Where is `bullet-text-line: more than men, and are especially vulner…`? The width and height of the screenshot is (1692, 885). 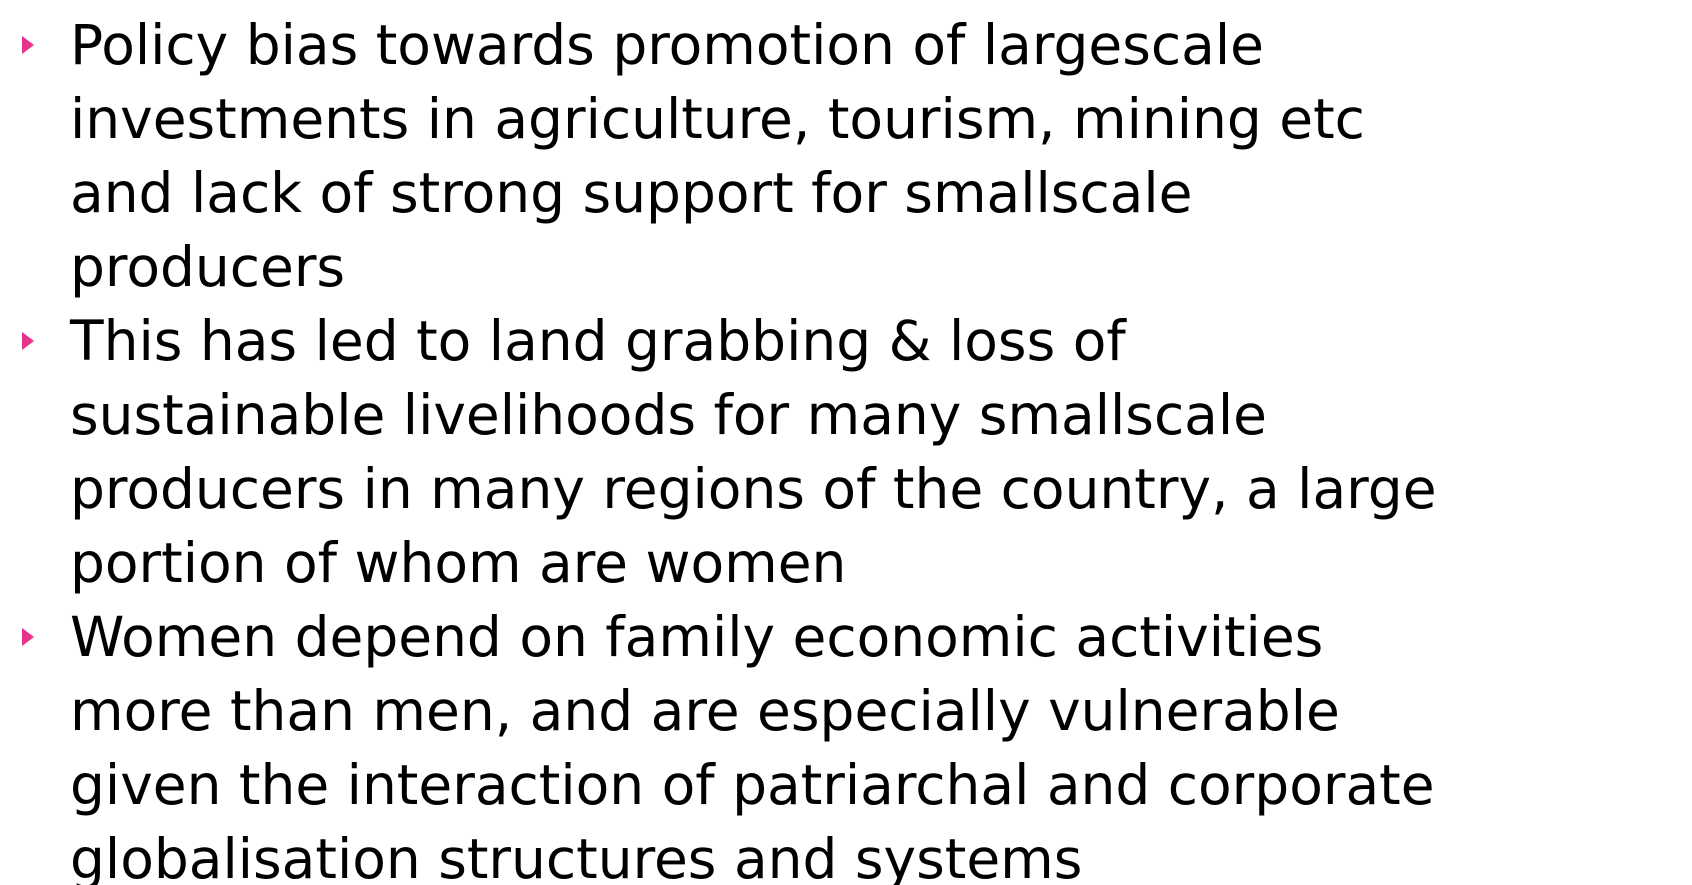
bullet-text-line: more than men, and are especially vulner… is located at coordinates (705, 711).